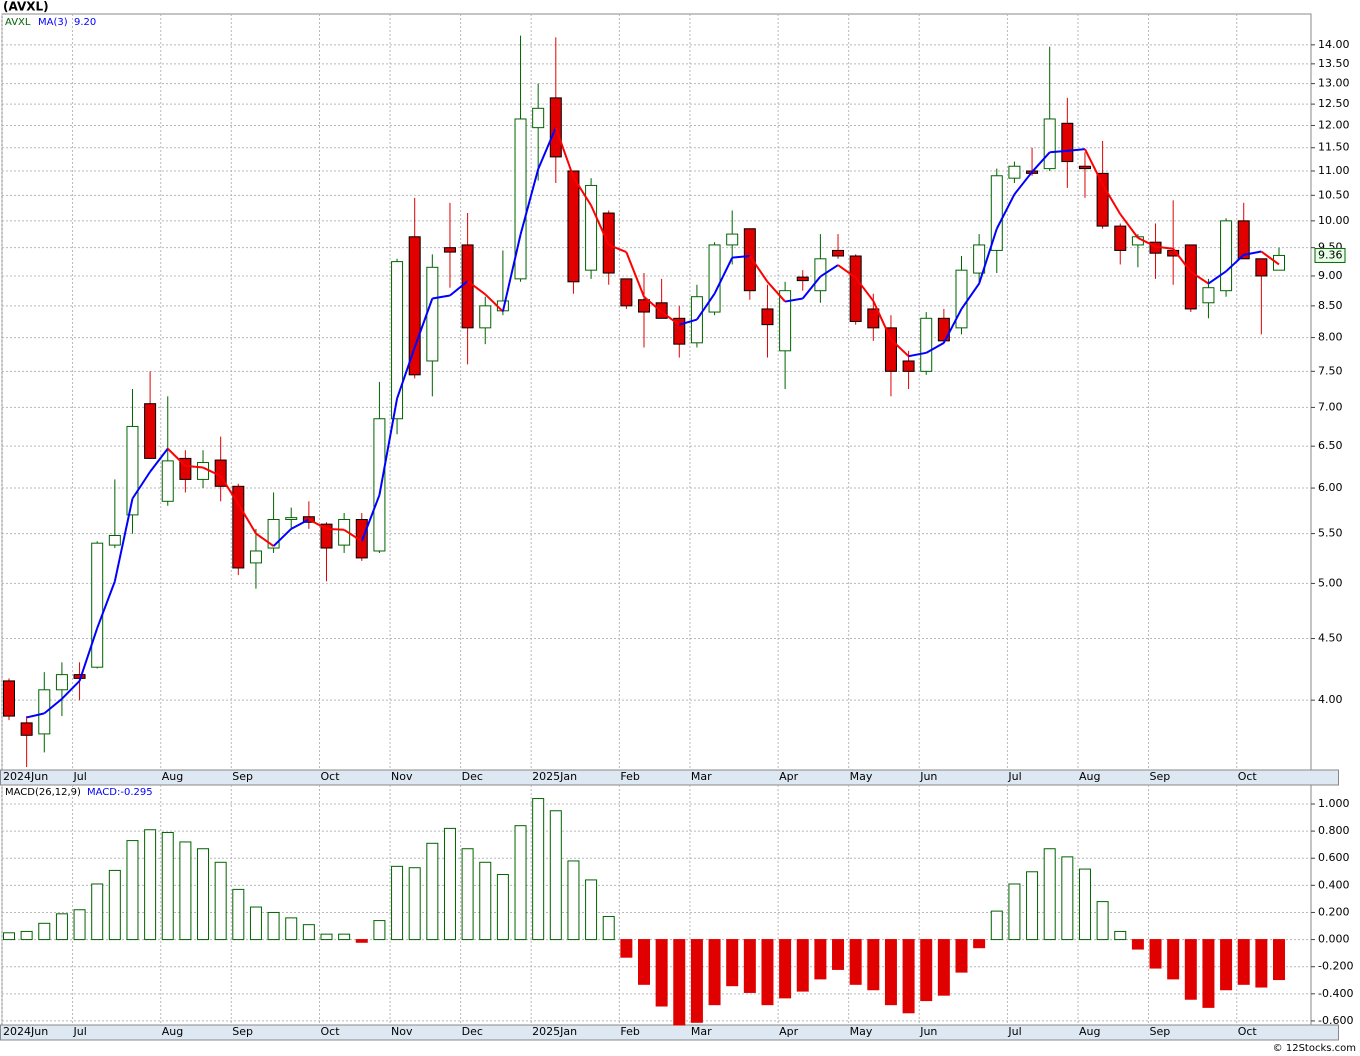  I want to click on legend-ma-value: 9.20, so click(85, 22).